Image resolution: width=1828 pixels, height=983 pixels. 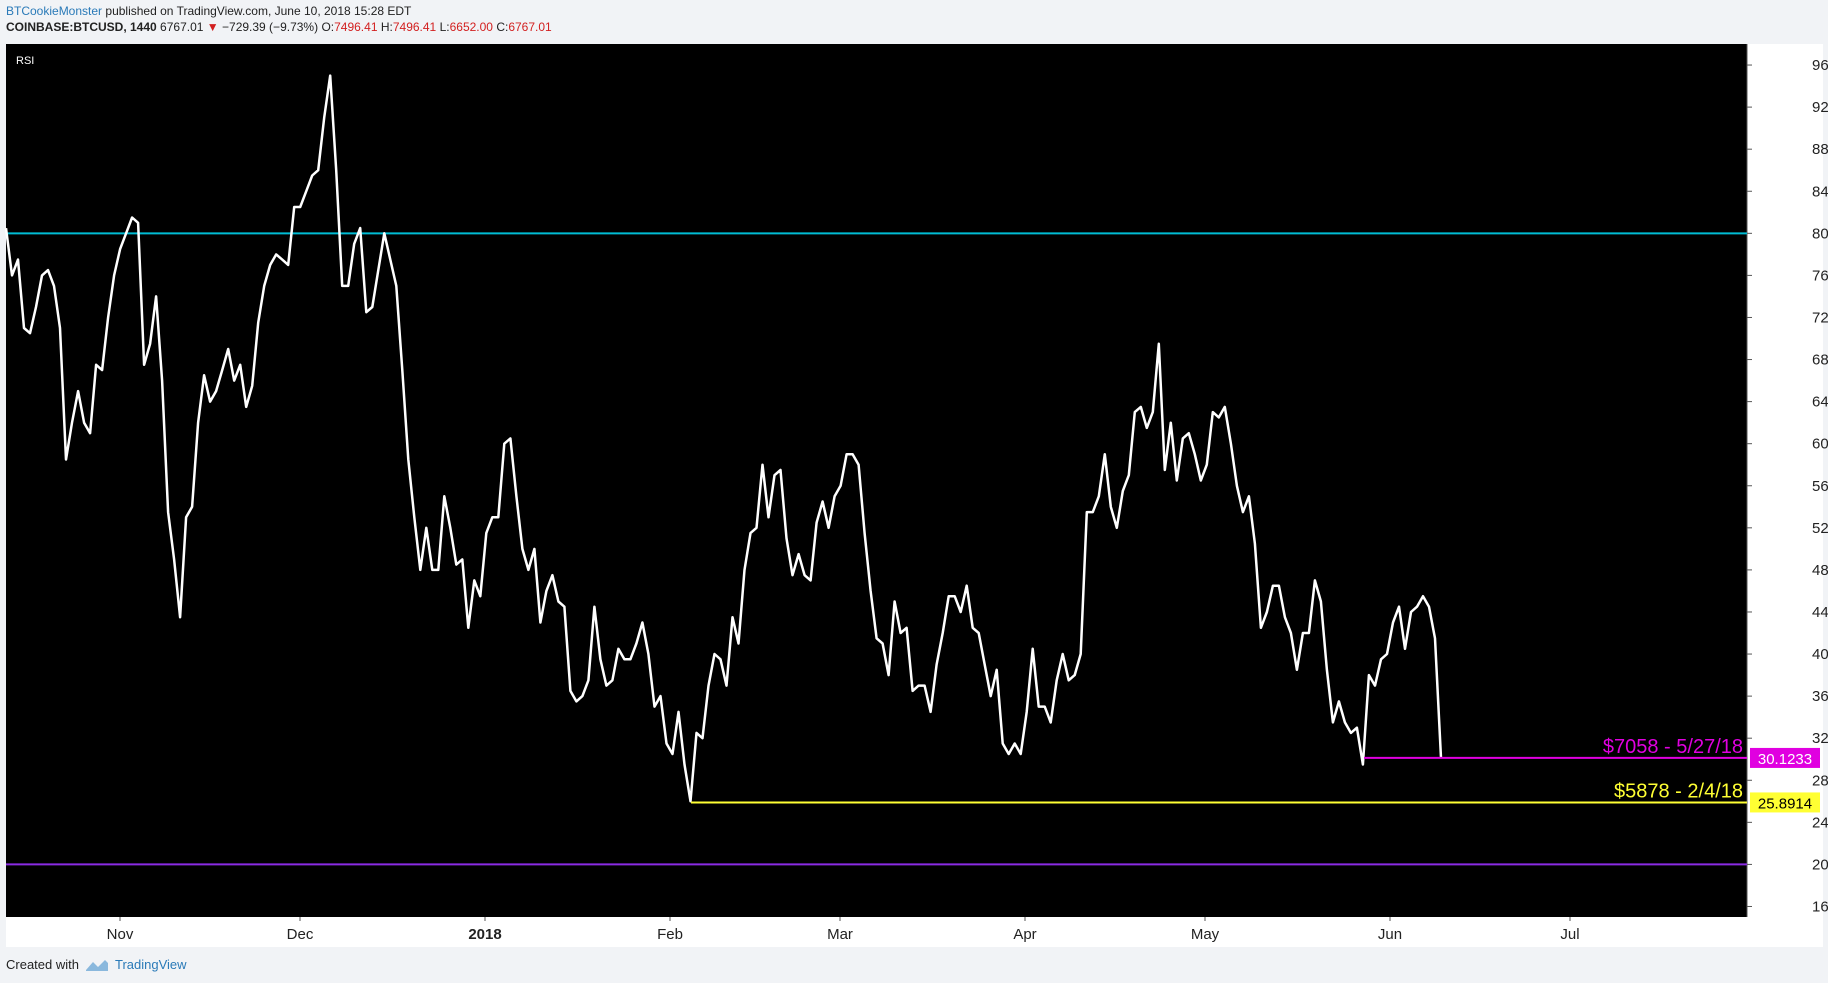 I want to click on x-tick-label-7: Jun, so click(x=1390, y=934).